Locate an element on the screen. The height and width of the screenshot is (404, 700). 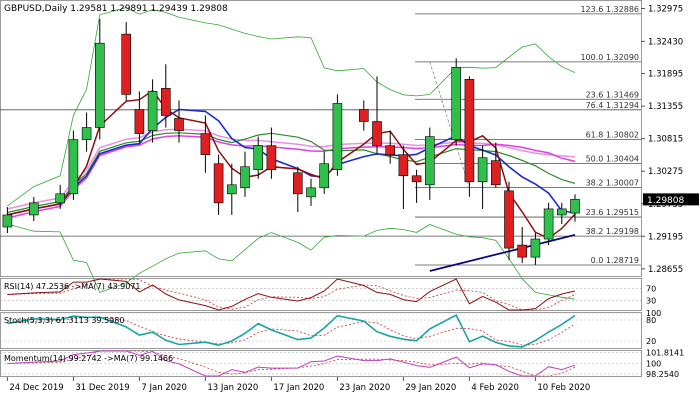
fib-projection-line is located at coordinates (449, 124).